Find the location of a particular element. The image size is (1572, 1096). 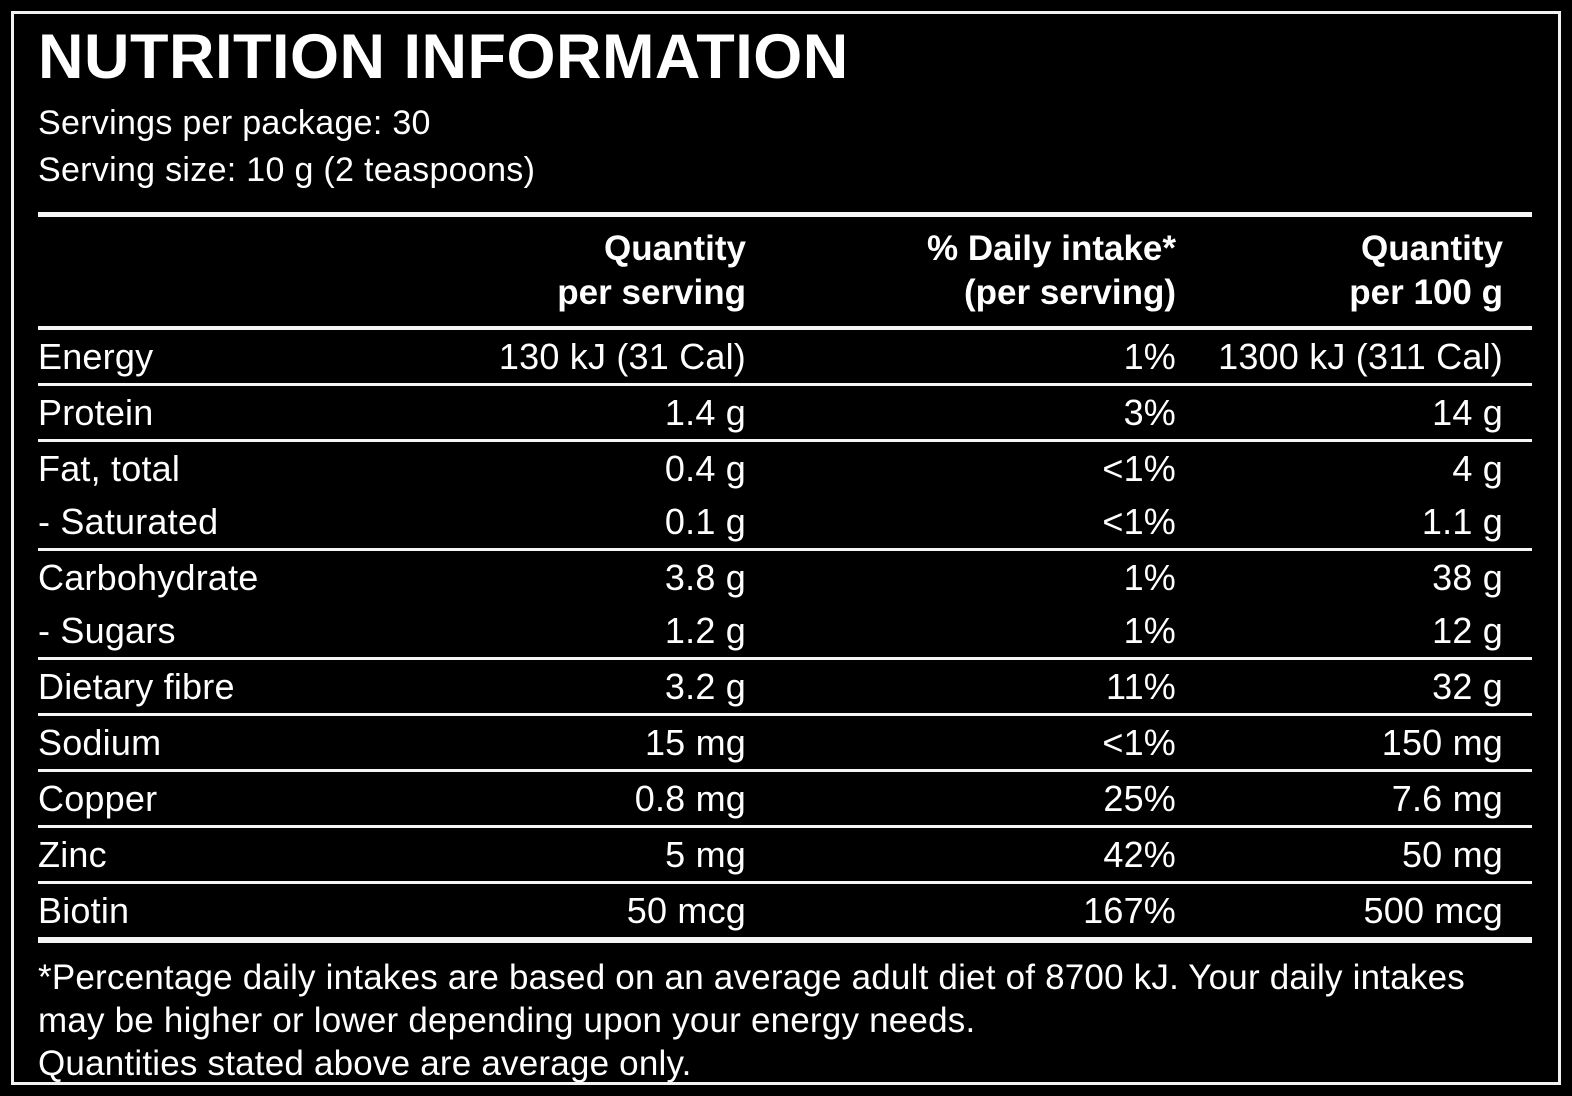

nutrient-name: - Saturated is located at coordinates (128, 521).